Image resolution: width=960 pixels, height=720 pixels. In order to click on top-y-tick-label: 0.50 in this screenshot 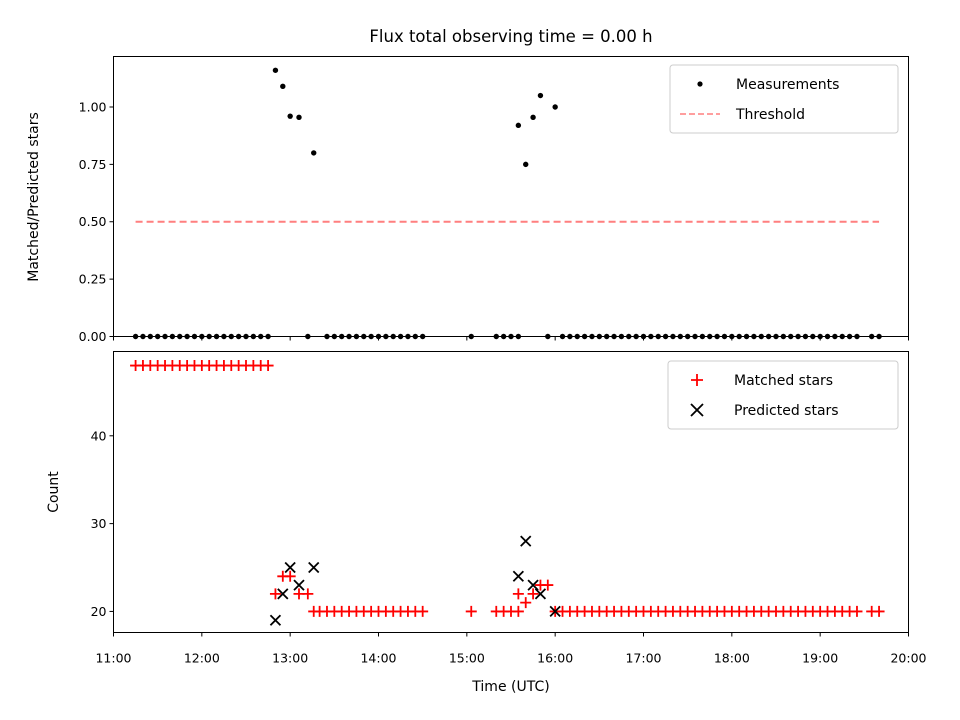, I will do `click(93, 221)`.